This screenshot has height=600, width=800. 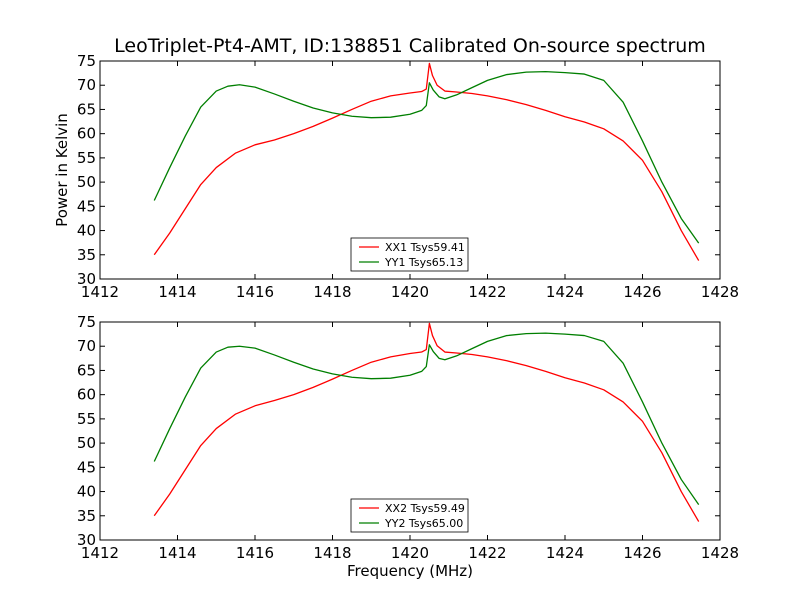 I want to click on legend-label-2: YY1 Tsys65.13, so click(x=423, y=262).